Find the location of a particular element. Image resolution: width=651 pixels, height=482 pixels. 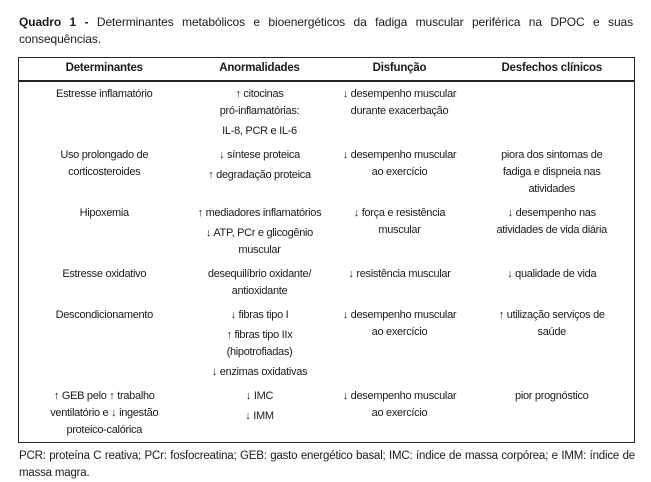

anormalidade-item: desequilíbrio oxidante/ antioxidante is located at coordinates (259, 282).